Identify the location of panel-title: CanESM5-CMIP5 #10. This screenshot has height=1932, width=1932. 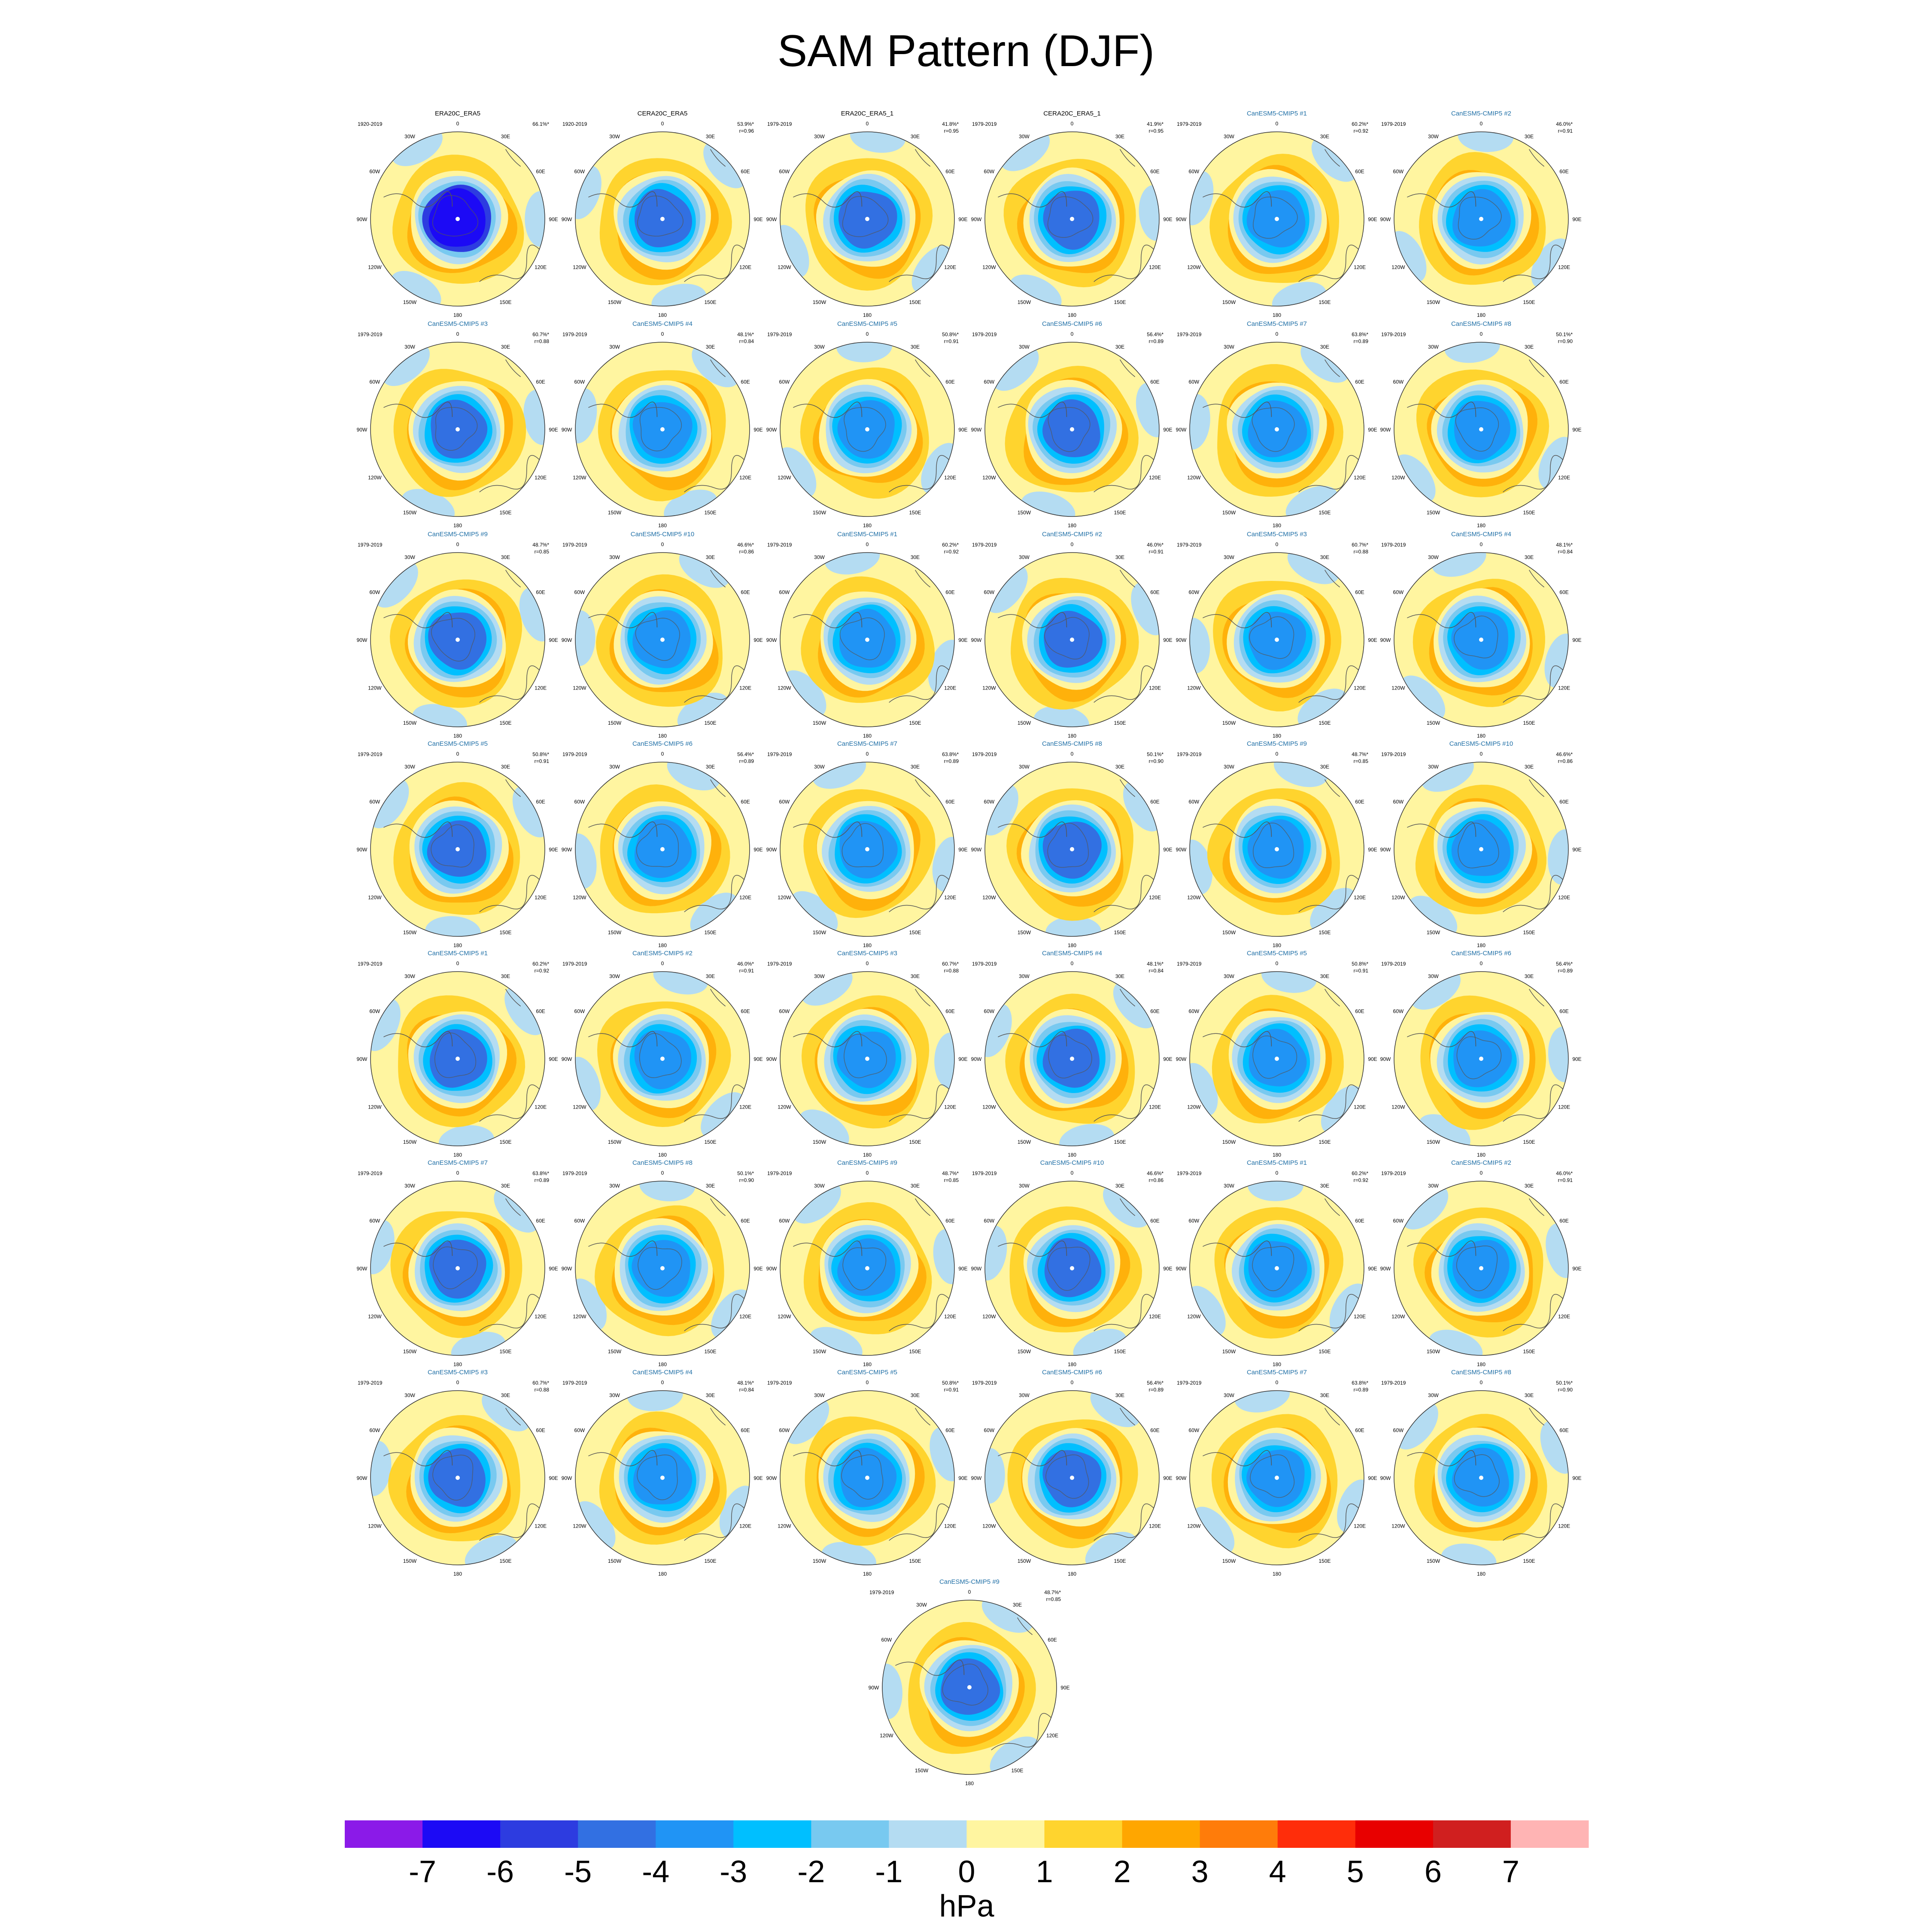
(662, 534).